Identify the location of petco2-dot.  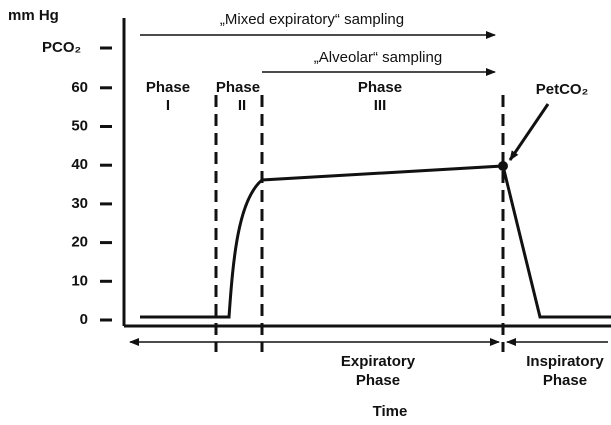
(503, 166).